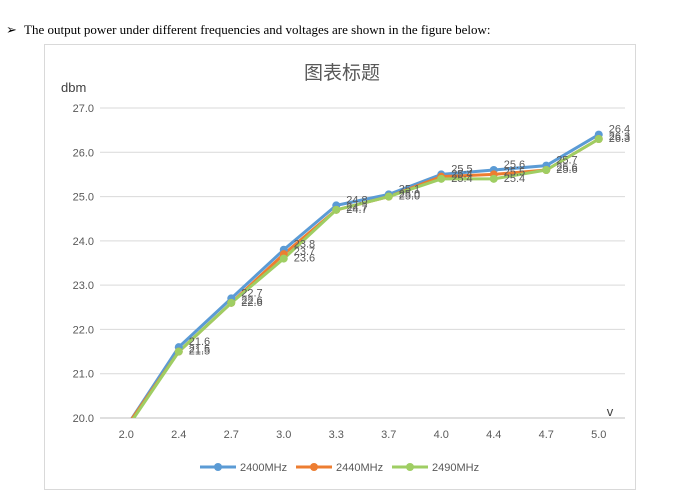 The width and height of the screenshot is (675, 504). What do you see at coordinates (455, 468) in the screenshot?
I see `legend-entry: 2490MHz` at bounding box center [455, 468].